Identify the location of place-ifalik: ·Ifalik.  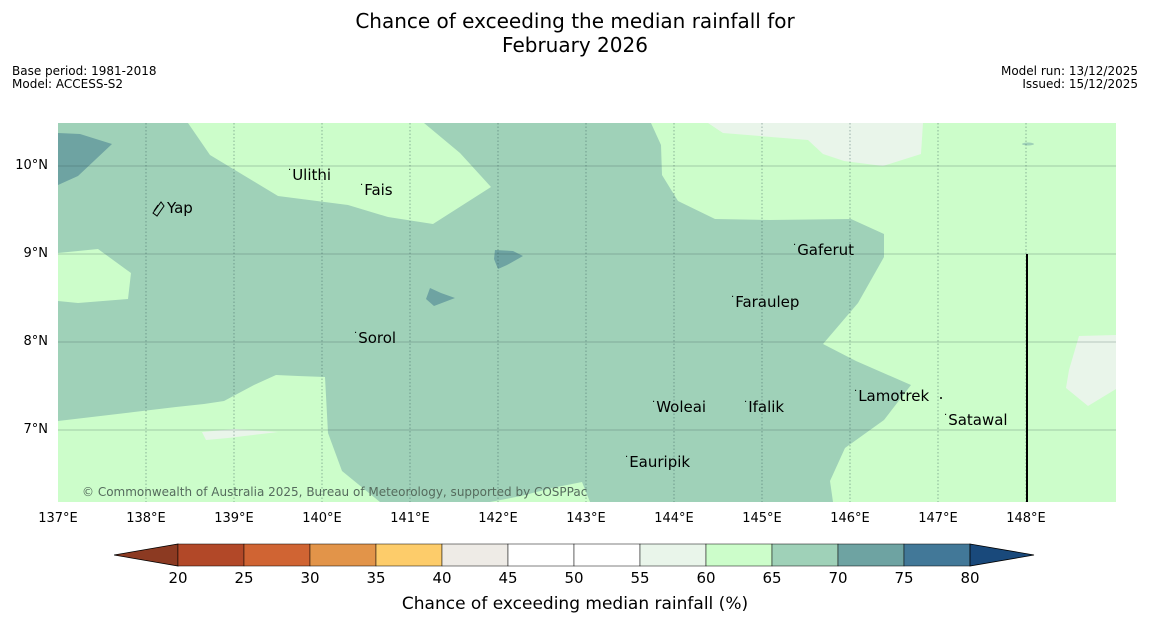
(764, 407).